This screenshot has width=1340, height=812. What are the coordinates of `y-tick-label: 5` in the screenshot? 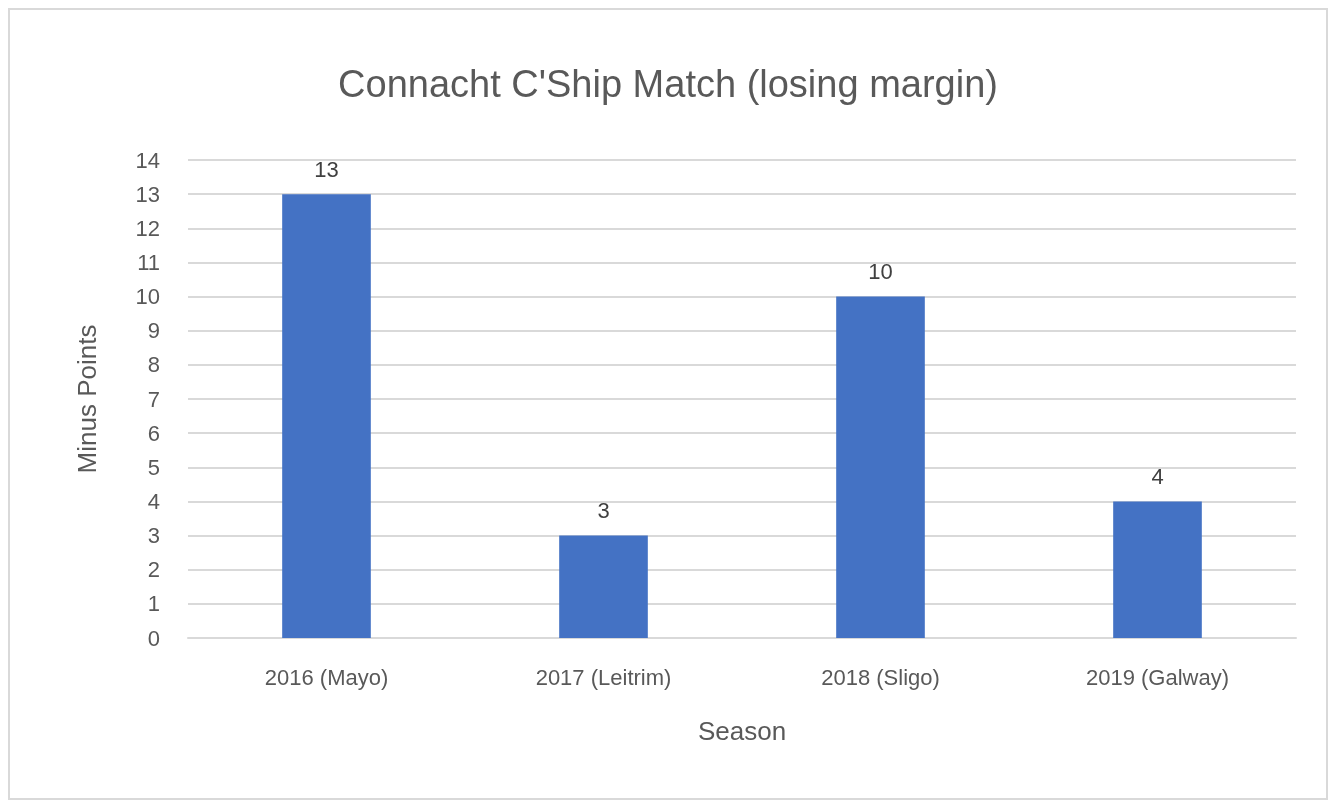 It's located at (153, 467).